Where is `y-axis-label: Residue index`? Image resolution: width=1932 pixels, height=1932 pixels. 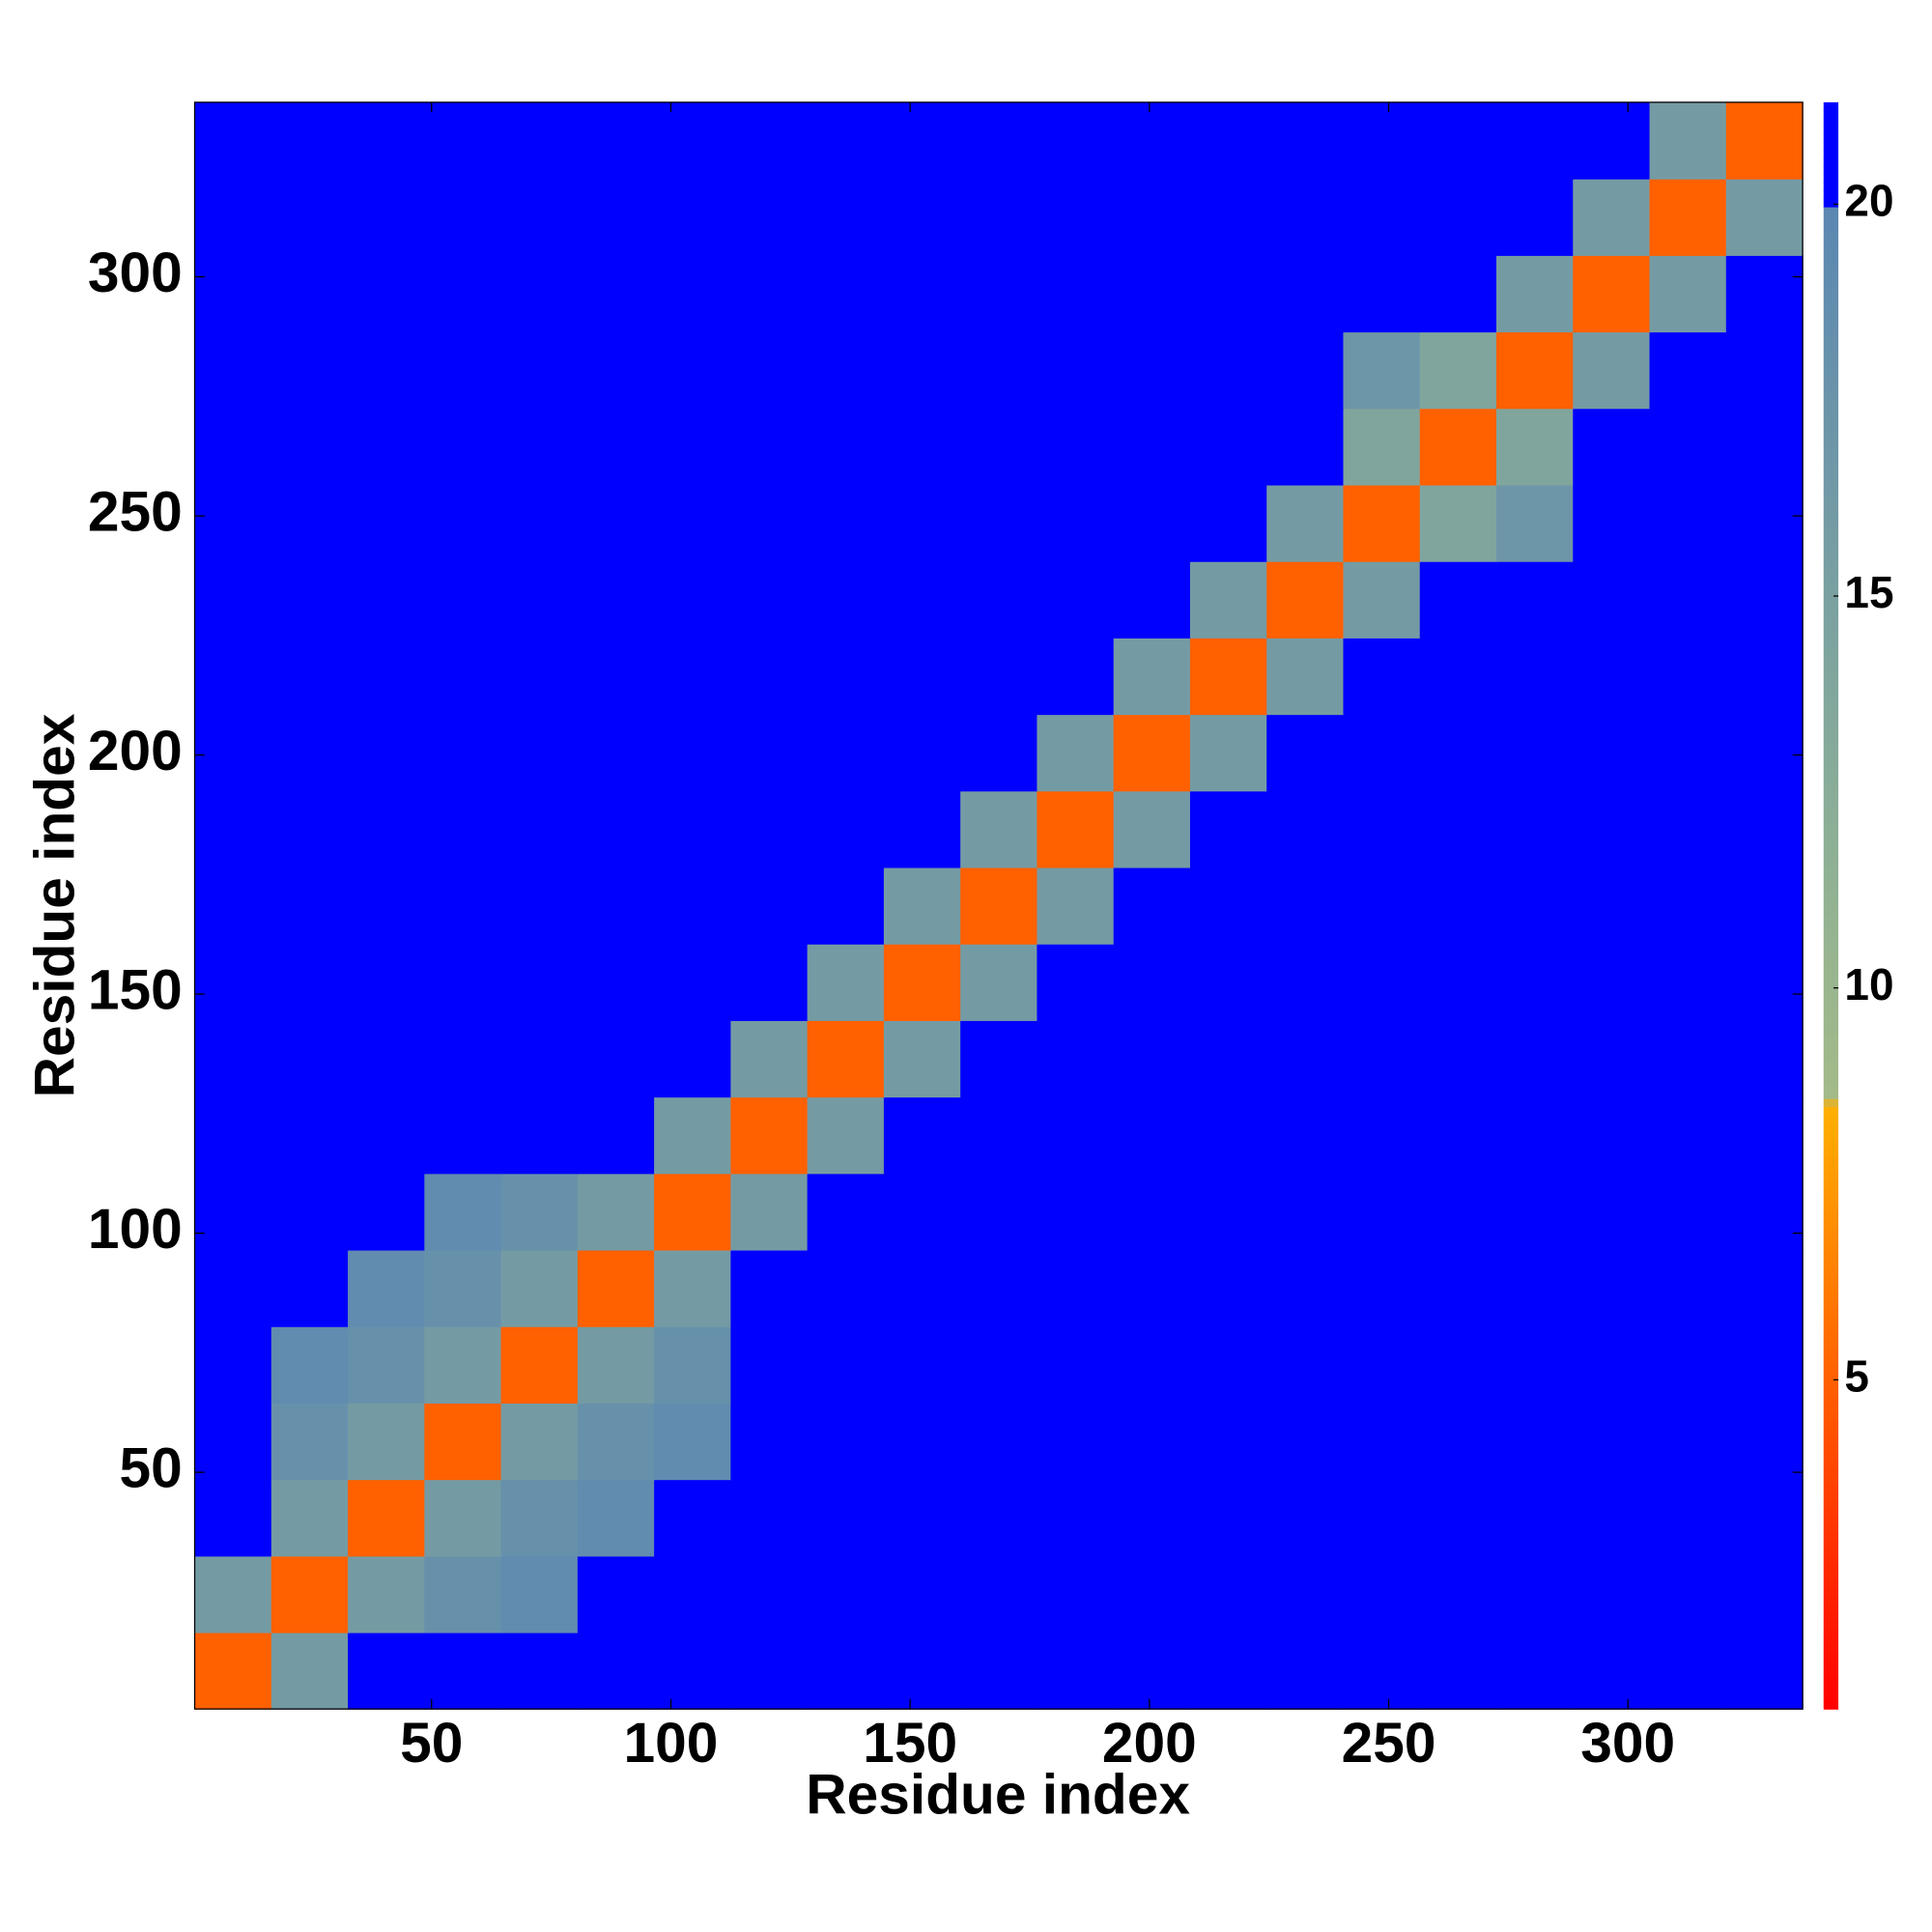 y-axis-label: Residue index is located at coordinates (55, 905).